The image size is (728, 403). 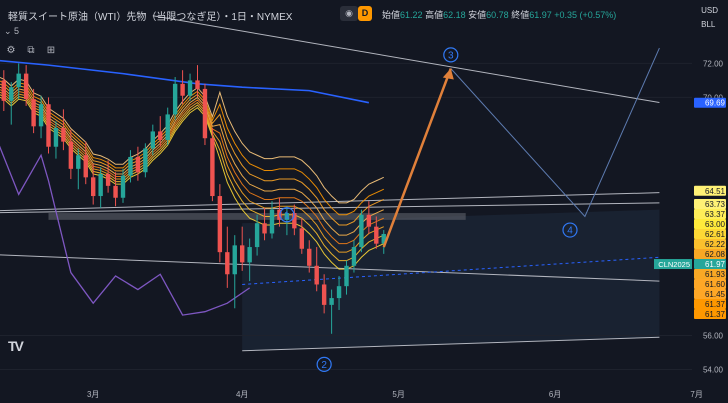 I want to click on wave-label-point1: 1, so click(x=287, y=215).